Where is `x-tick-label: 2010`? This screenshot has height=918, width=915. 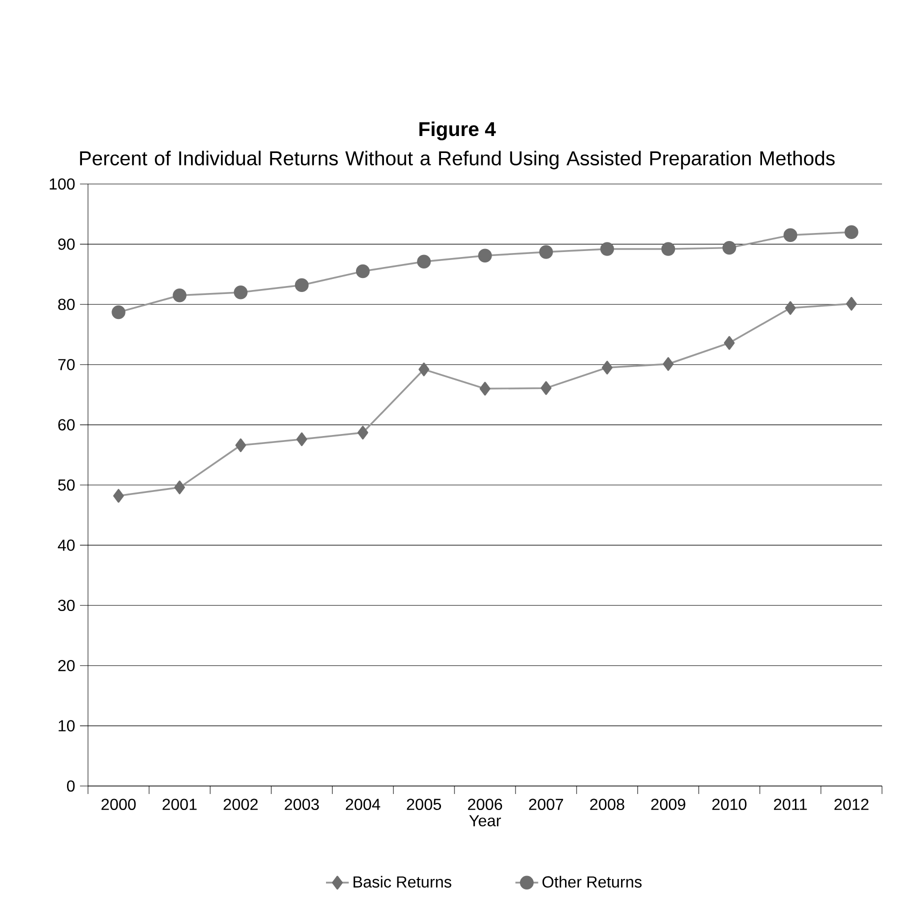
x-tick-label: 2010 is located at coordinates (729, 804).